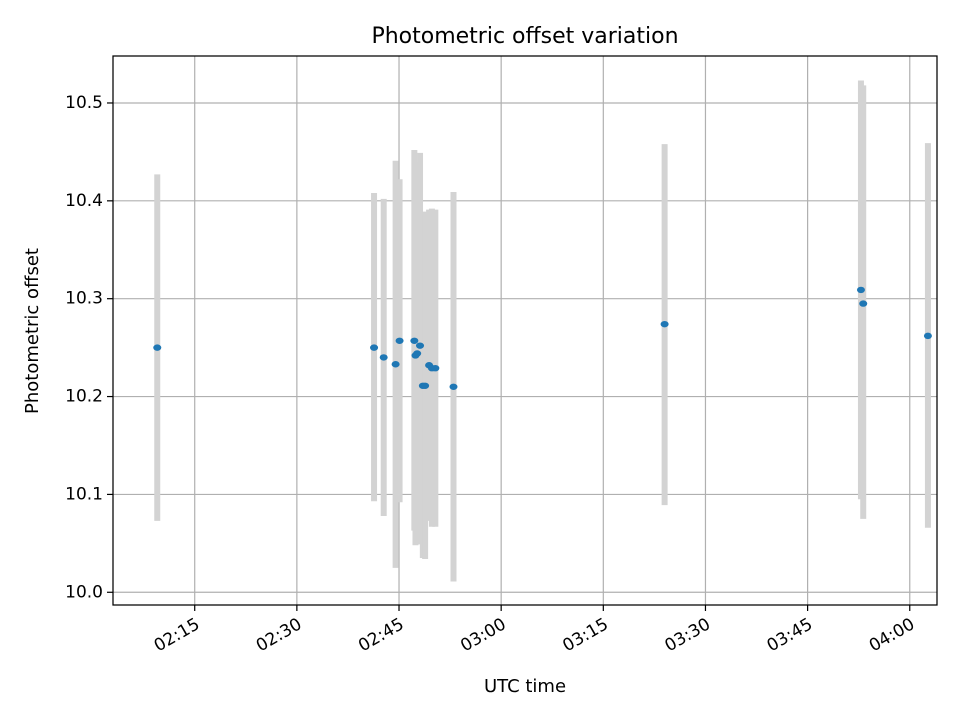 This screenshot has height=720, width=960. I want to click on y-tick-label: 10.4, so click(84, 201).